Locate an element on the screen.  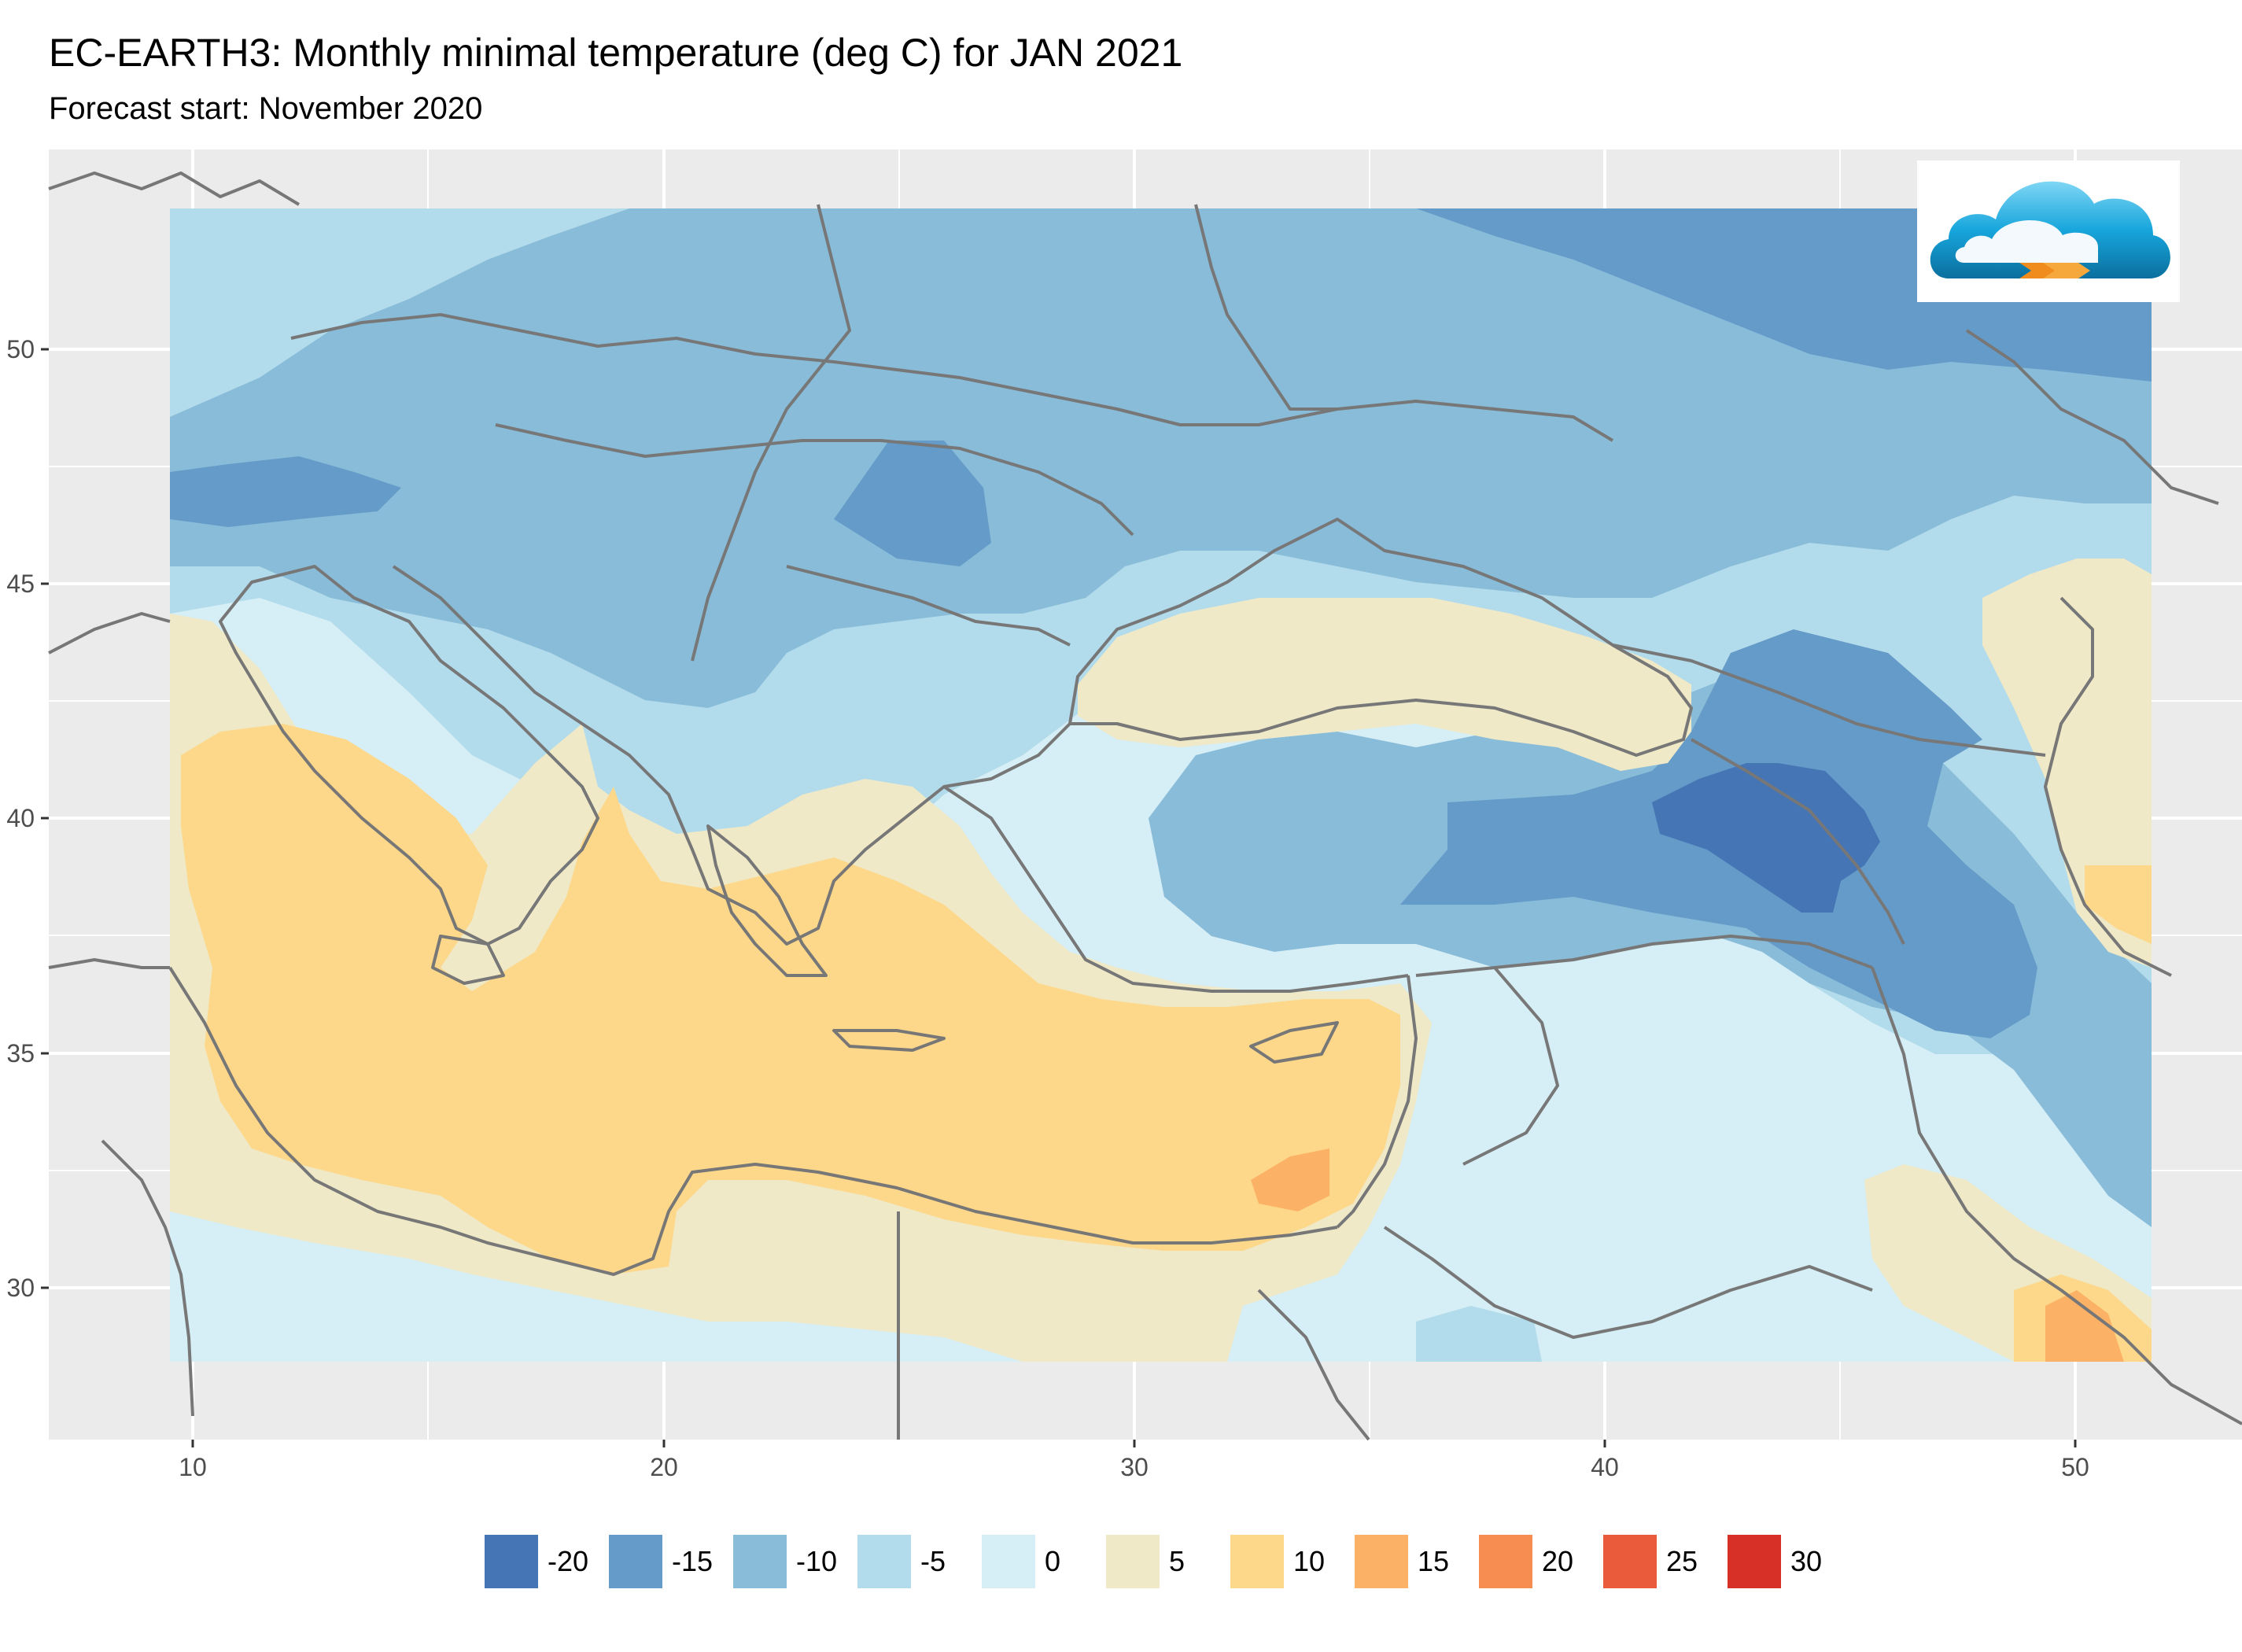
y-tick-labels: 50 45 40 35 30 is located at coordinates (20, 818).